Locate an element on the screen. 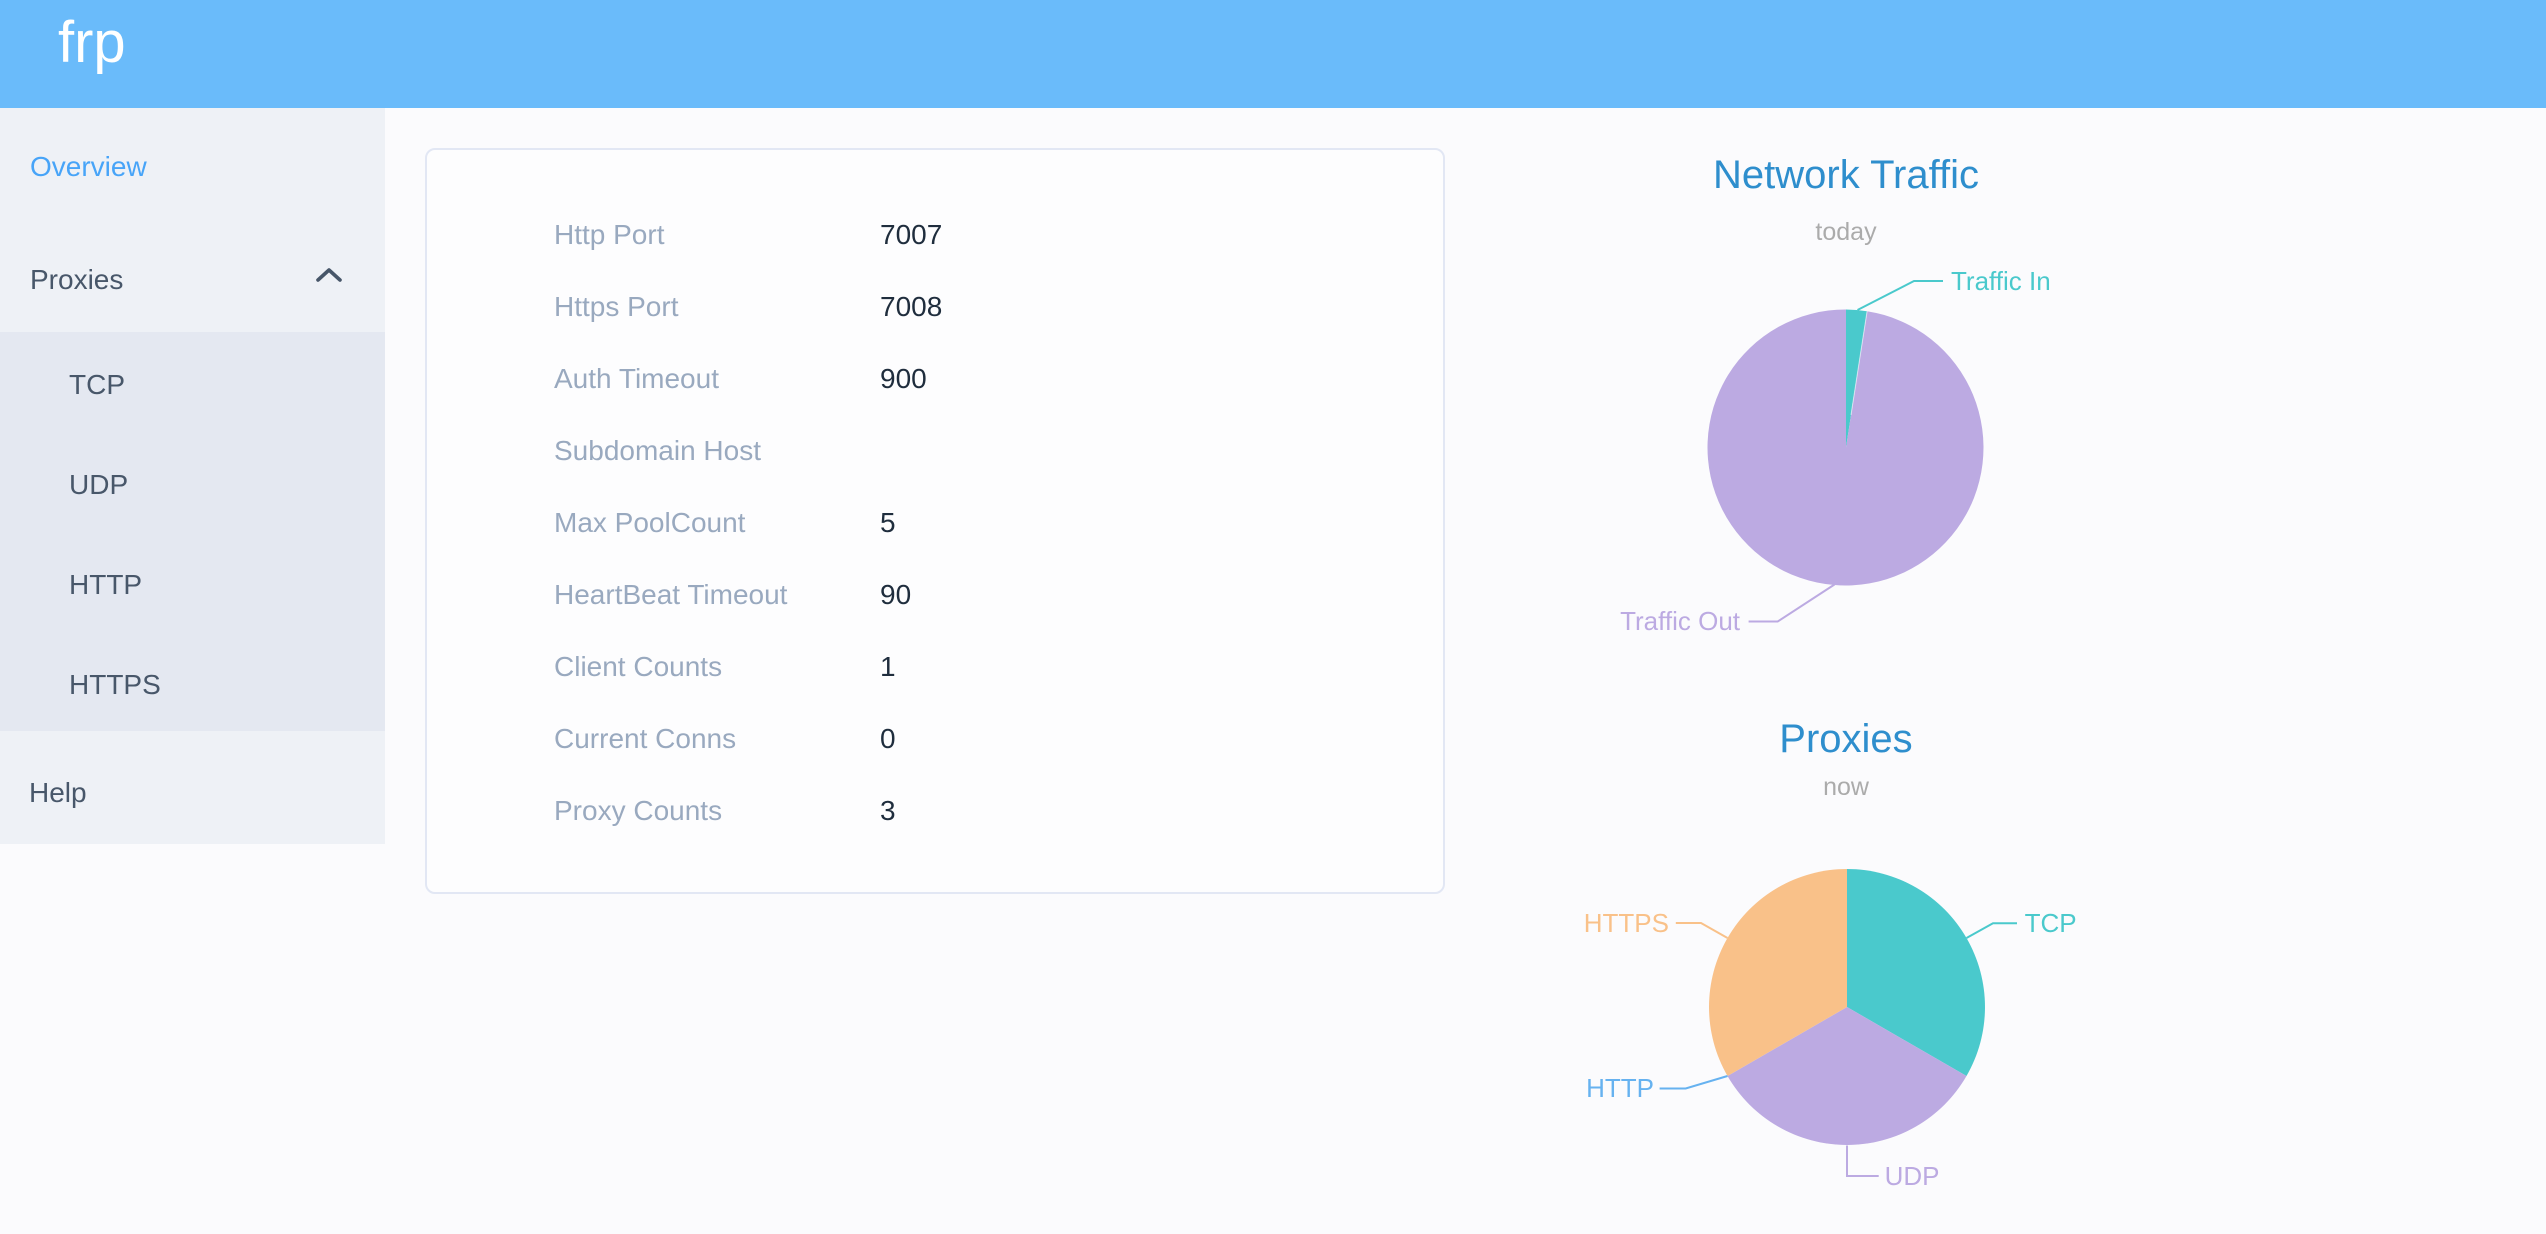 The height and width of the screenshot is (1234, 2546). svg-text: today is located at coordinates (1846, 232).